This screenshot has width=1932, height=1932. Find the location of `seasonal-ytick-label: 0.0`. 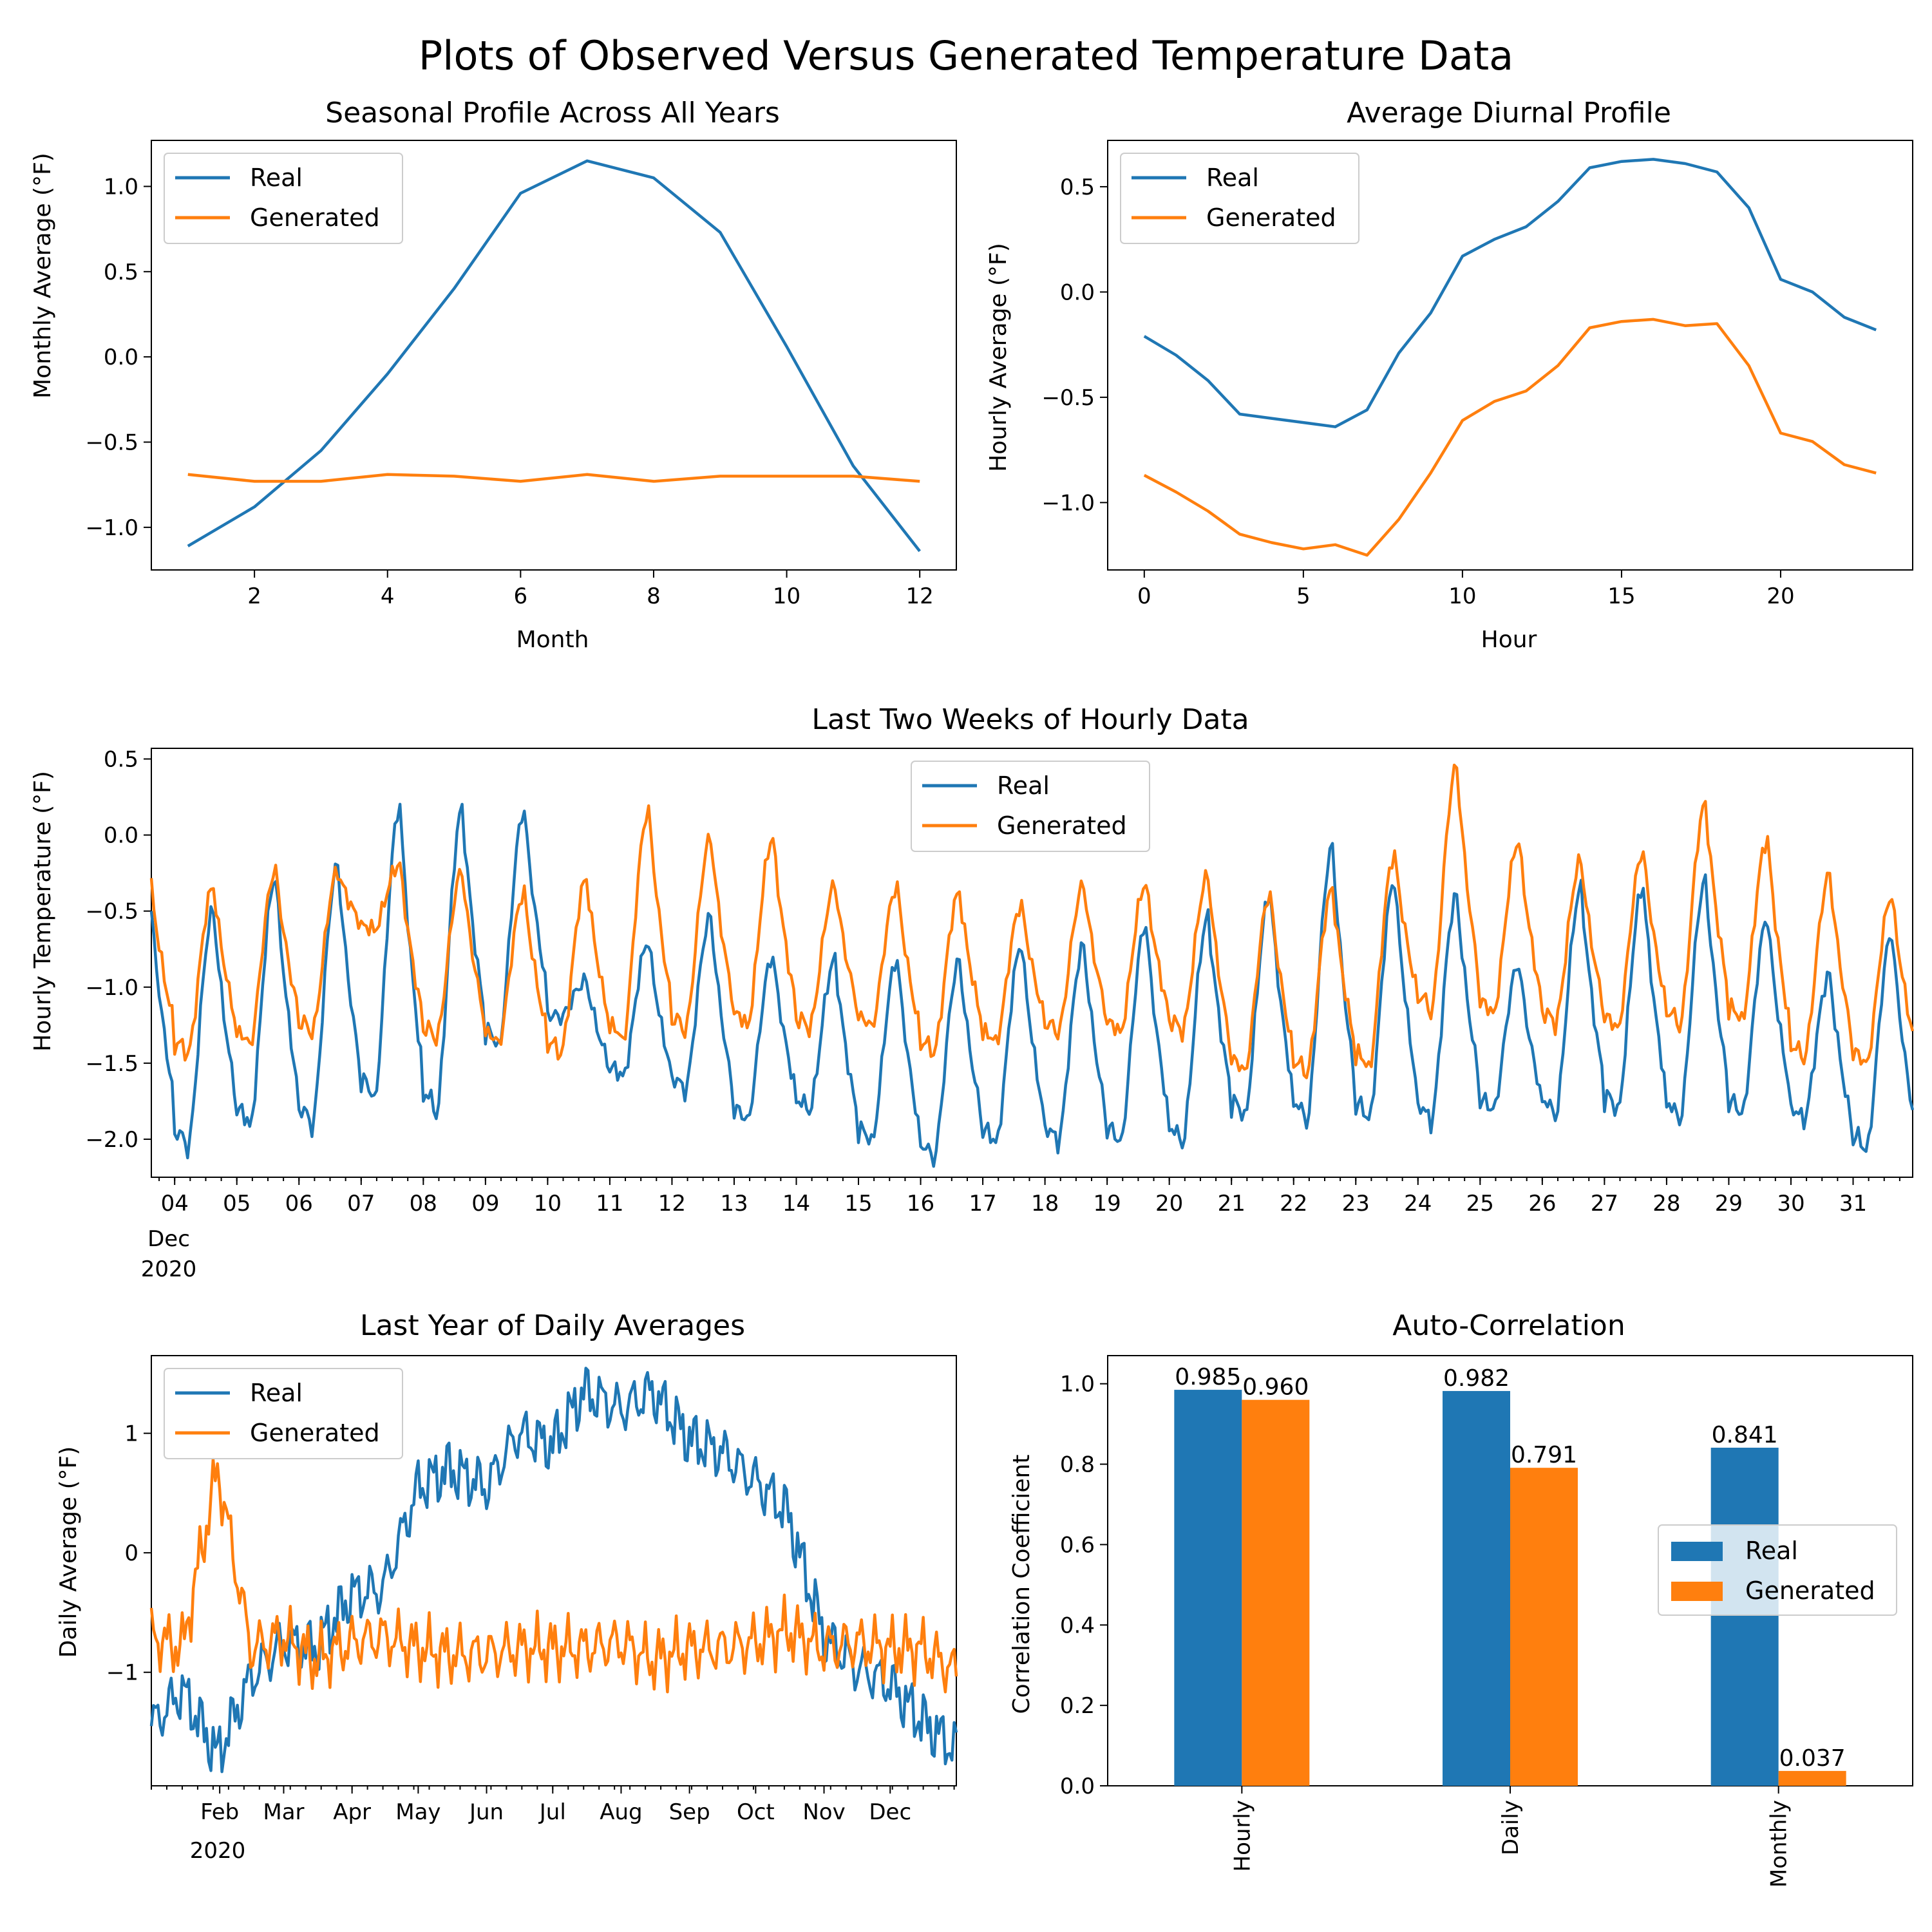

seasonal-ytick-label: 0.0 is located at coordinates (121, 357).